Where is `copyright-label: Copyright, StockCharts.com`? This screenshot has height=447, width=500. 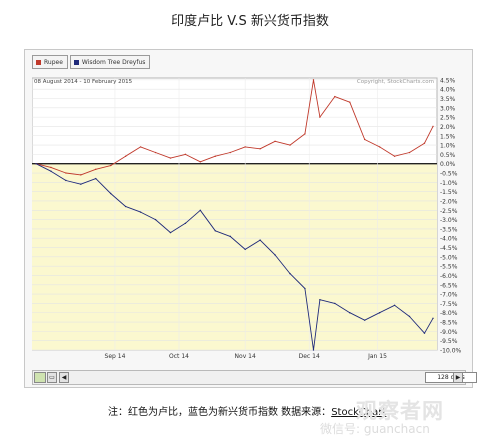 copyright-label: Copyright, StockCharts.com is located at coordinates (395, 82).